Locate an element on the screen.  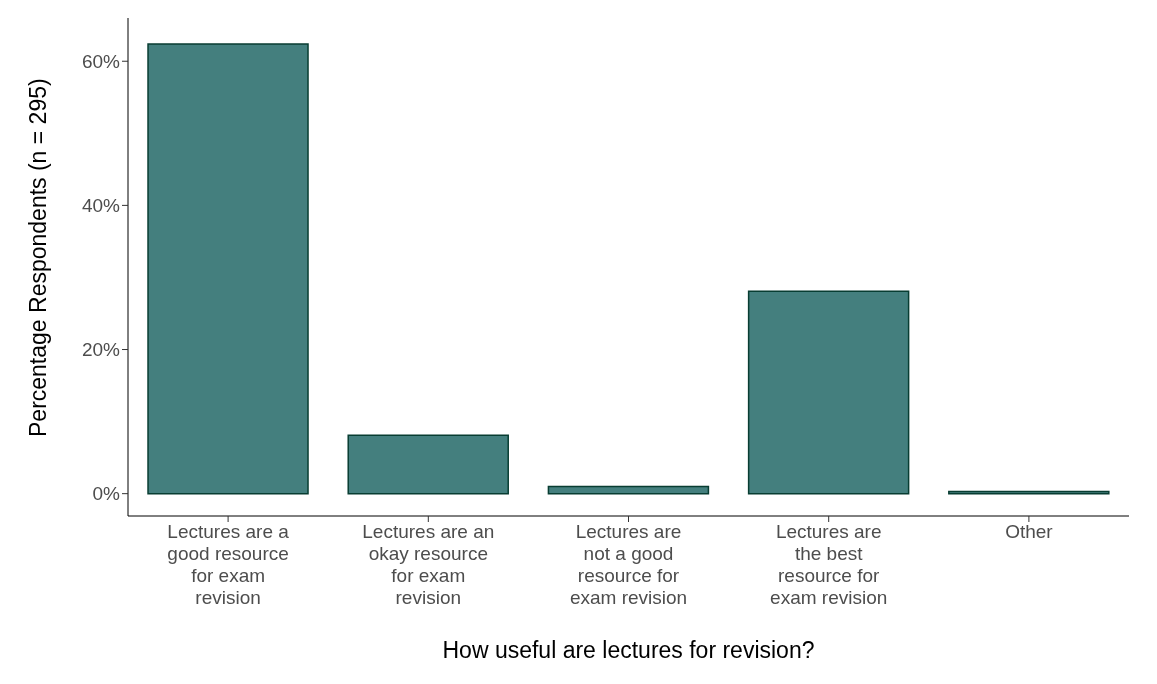
x-axis-title: How useful are lectures for revision? is located at coordinates (628, 650).